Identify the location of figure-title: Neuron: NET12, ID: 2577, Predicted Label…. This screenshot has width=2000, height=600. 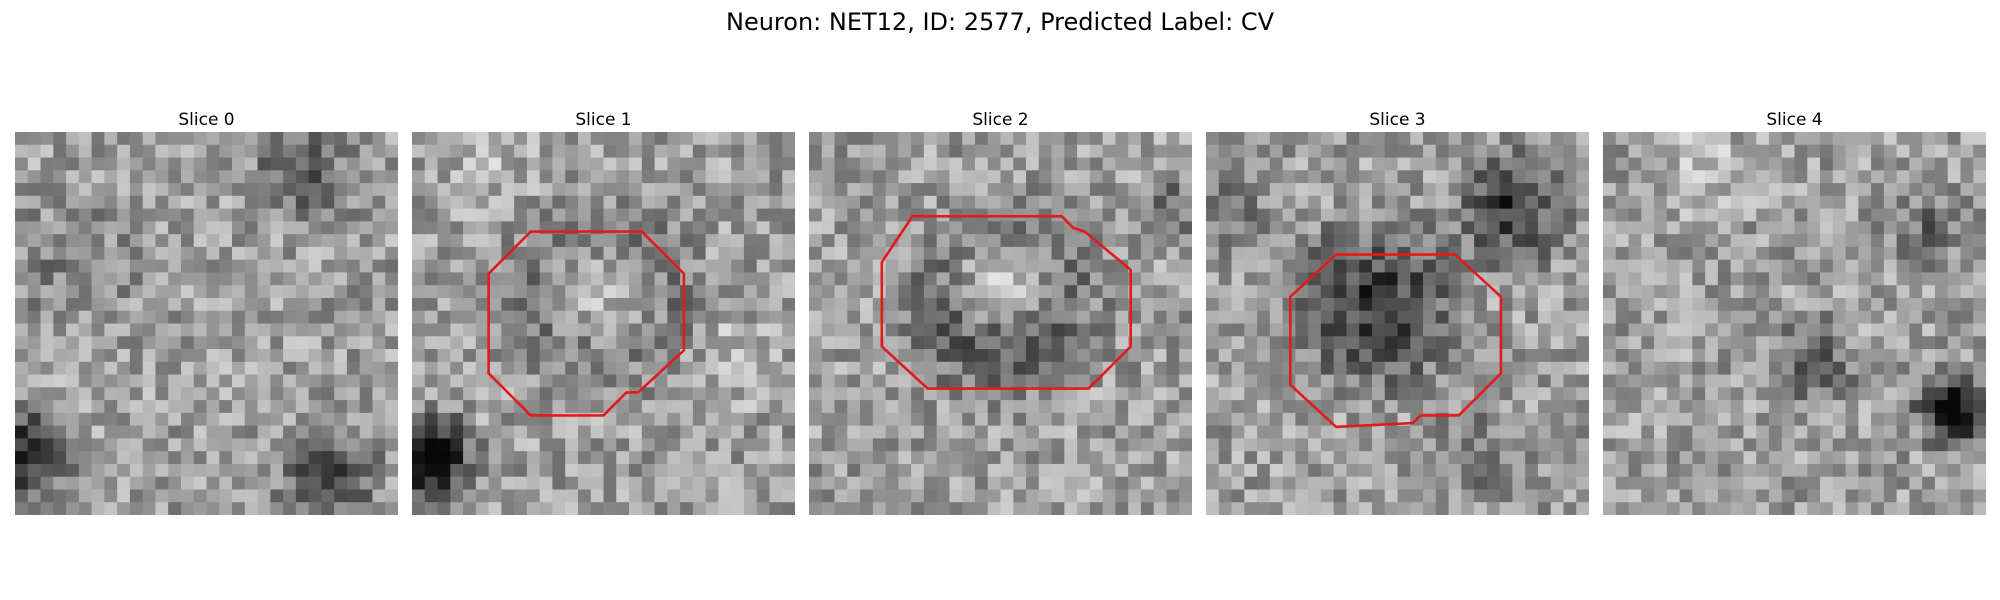
(1000, 22).